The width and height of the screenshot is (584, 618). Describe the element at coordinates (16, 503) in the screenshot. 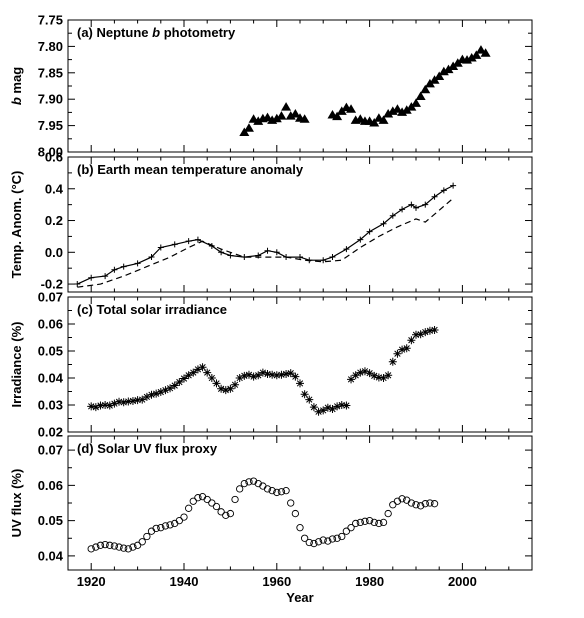

I see `y-axis-title: UV flux (%)` at that location.